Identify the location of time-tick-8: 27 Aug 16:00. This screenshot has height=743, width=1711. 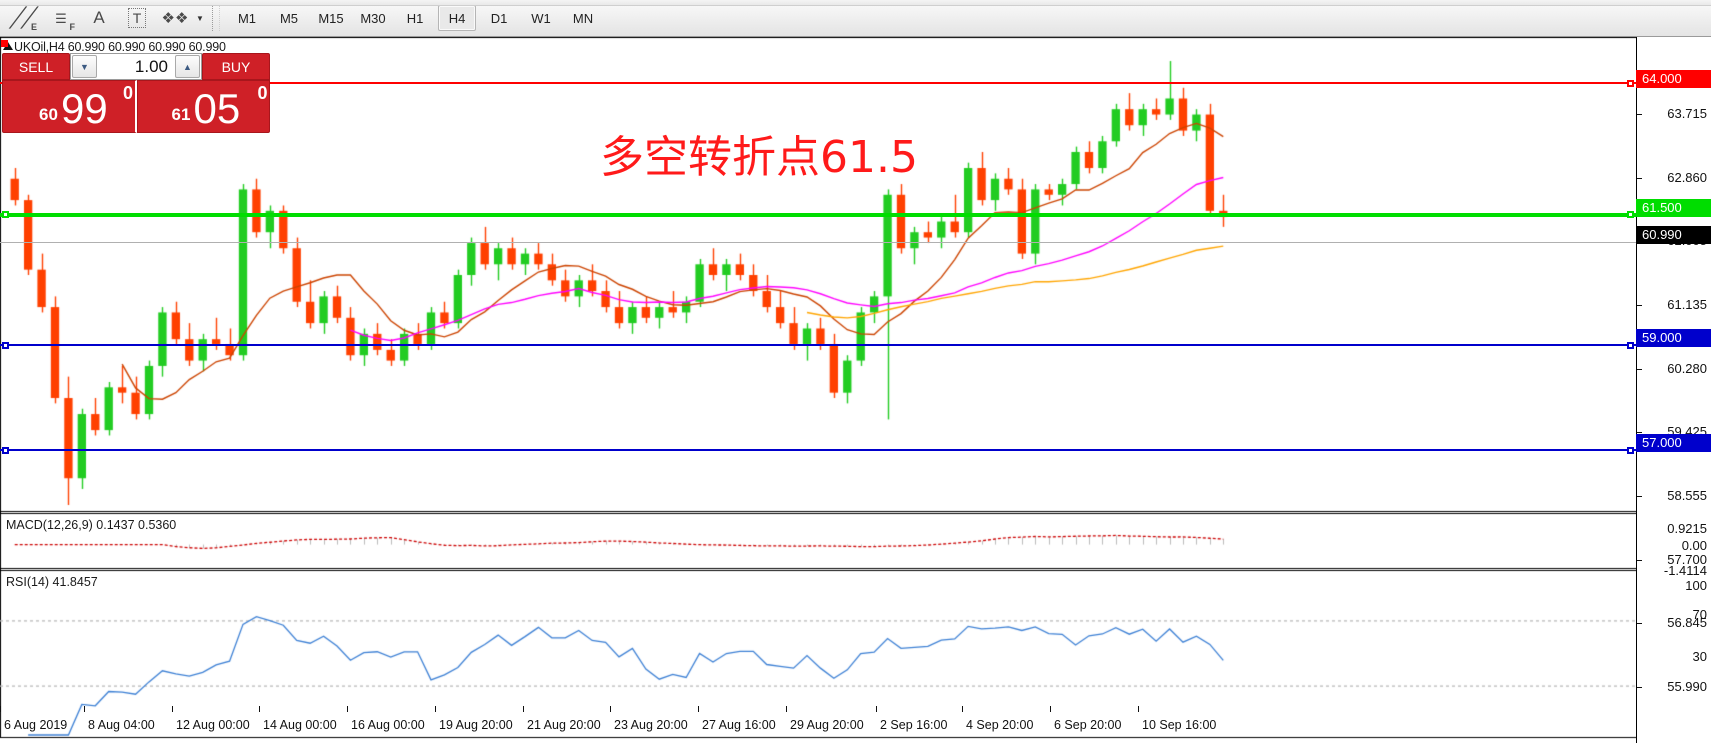
(739, 725).